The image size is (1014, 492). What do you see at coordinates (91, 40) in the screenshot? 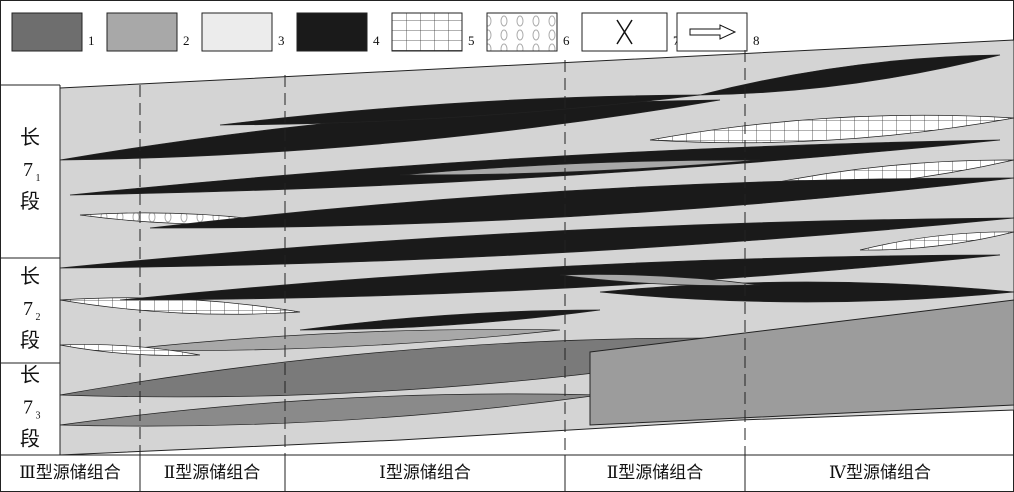
I see `legend-label: 1` at bounding box center [91, 40].